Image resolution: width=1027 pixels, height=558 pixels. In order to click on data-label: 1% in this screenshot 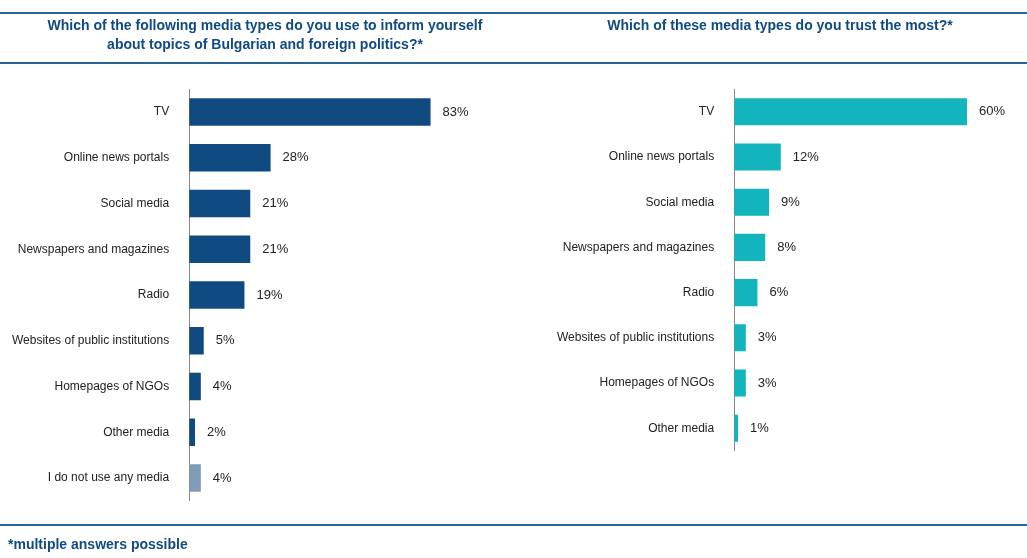, I will do `click(760, 427)`.